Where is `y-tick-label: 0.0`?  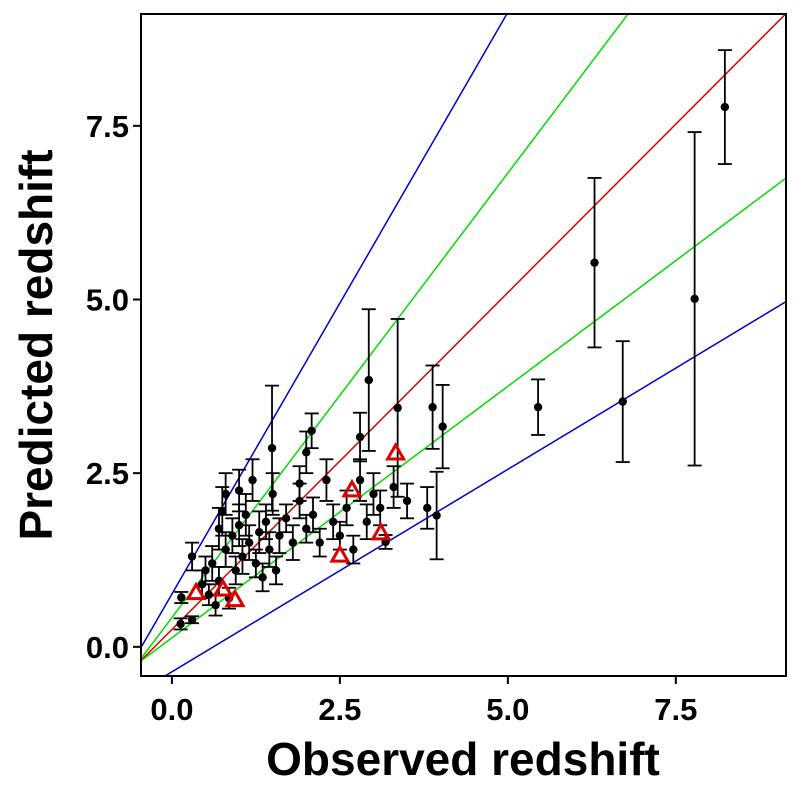
y-tick-label: 0.0 is located at coordinates (107, 647).